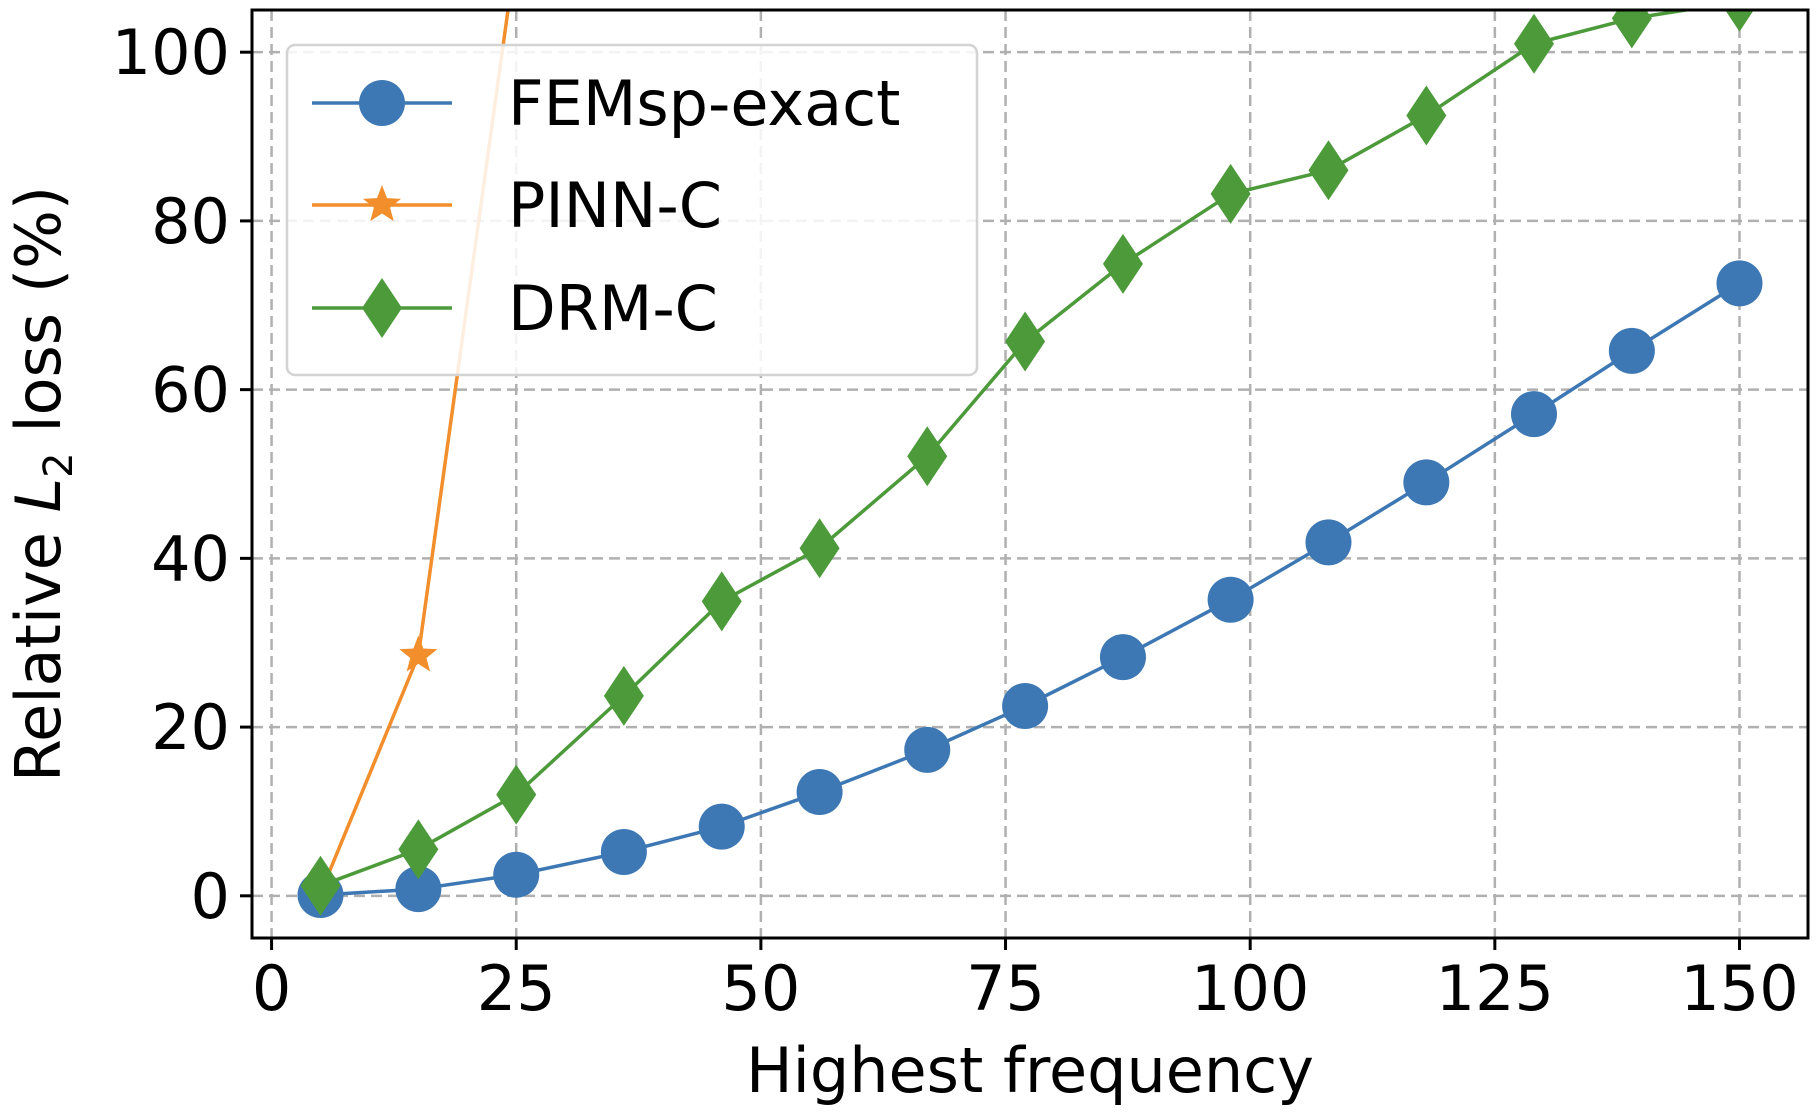  What do you see at coordinates (38, 647) in the screenshot?
I see `y-axis-title-prefix: Relative` at bounding box center [38, 647].